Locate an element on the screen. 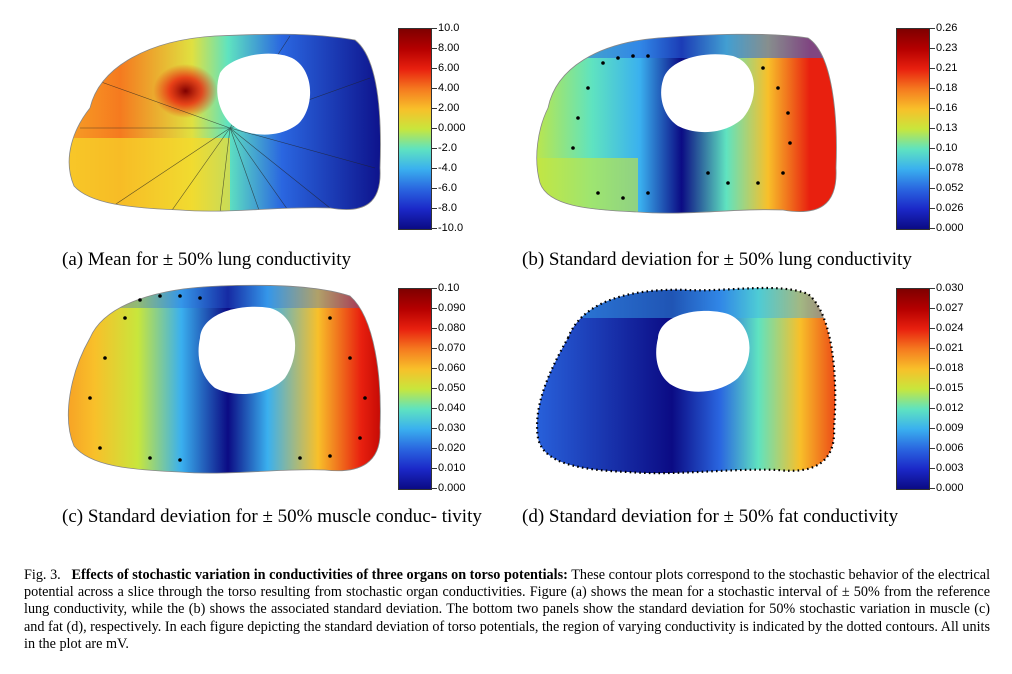  colorbar-tick-label: 10.0 is located at coordinates (445, 28).